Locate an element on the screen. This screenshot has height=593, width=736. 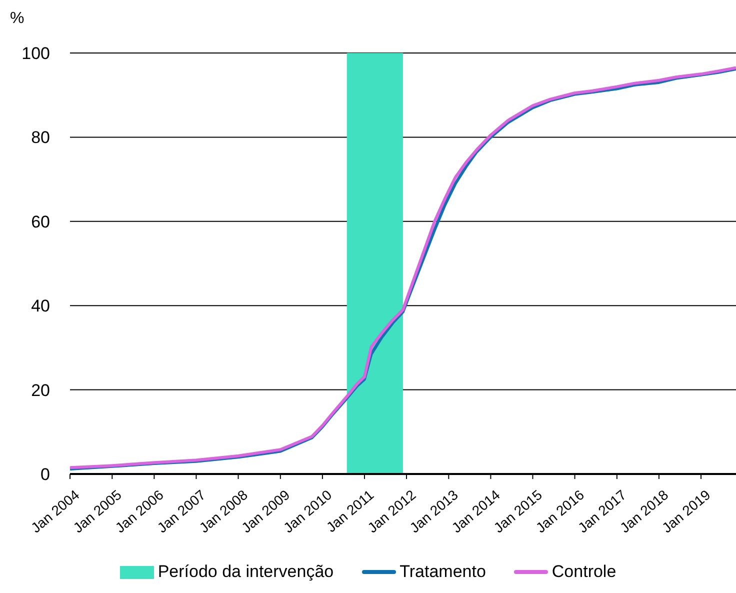
y-axis-title: % is located at coordinates (17, 19).